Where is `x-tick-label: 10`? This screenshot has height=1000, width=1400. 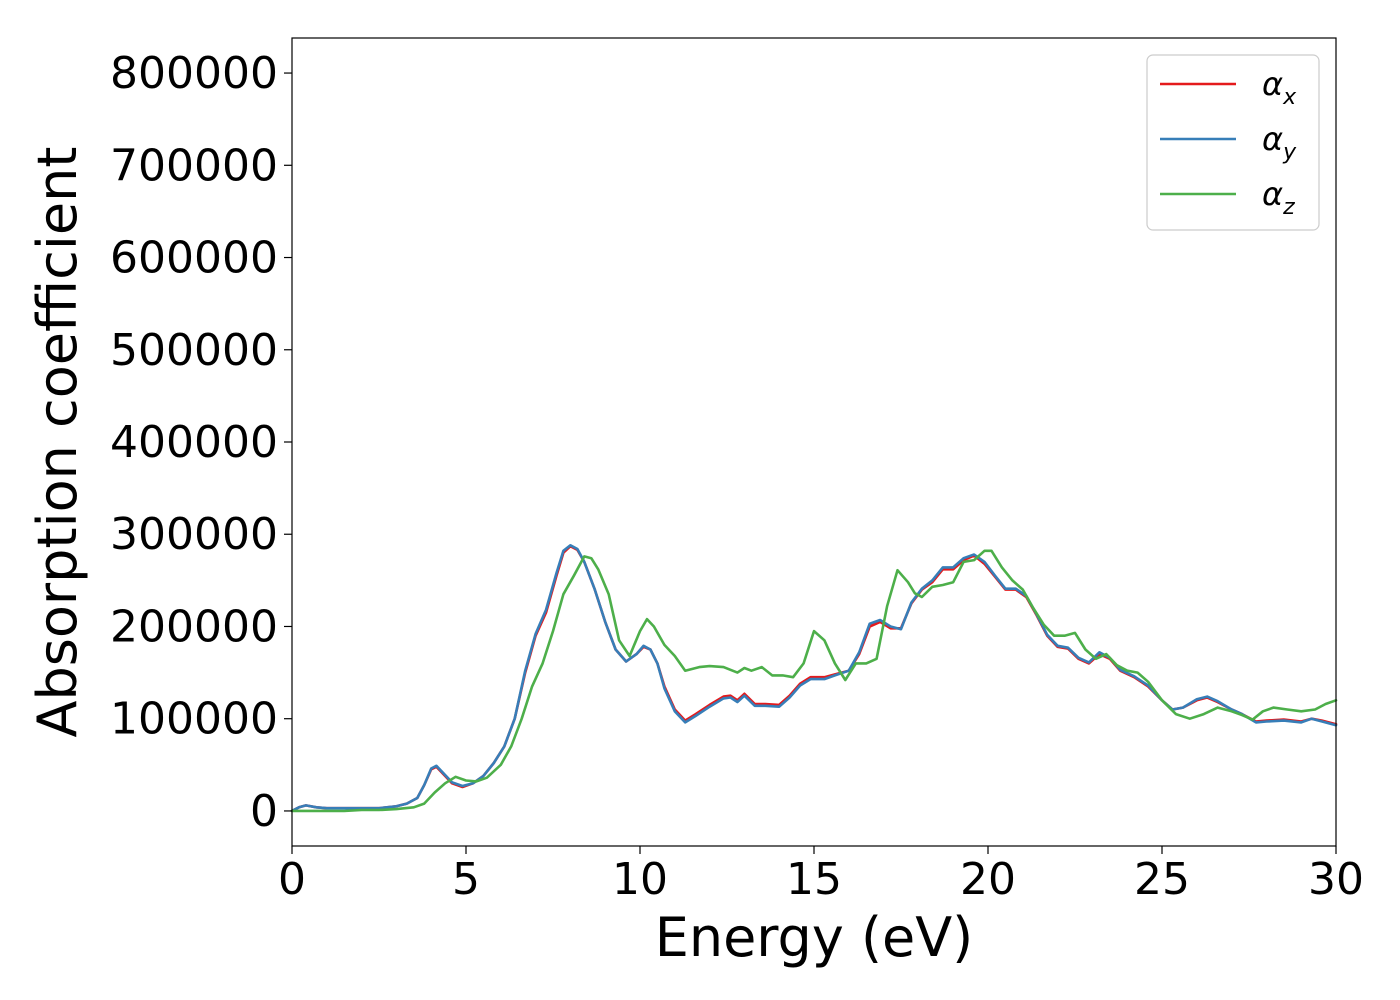
x-tick-label: 10 is located at coordinates (640, 879).